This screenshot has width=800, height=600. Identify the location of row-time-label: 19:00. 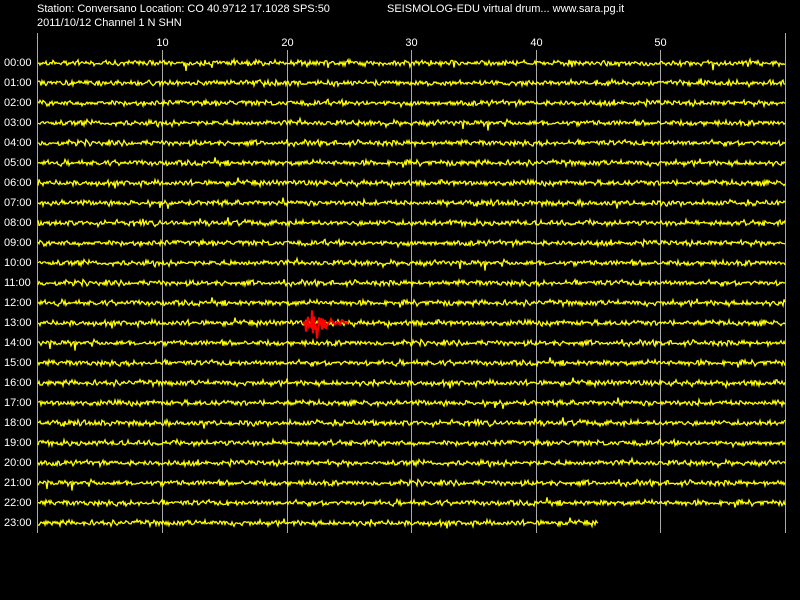
(18, 443).